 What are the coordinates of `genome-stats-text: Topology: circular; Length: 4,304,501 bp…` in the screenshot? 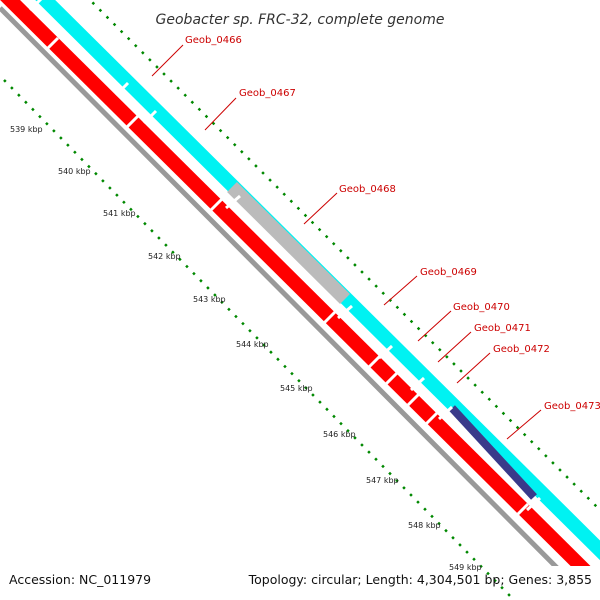 It's located at (420, 579).